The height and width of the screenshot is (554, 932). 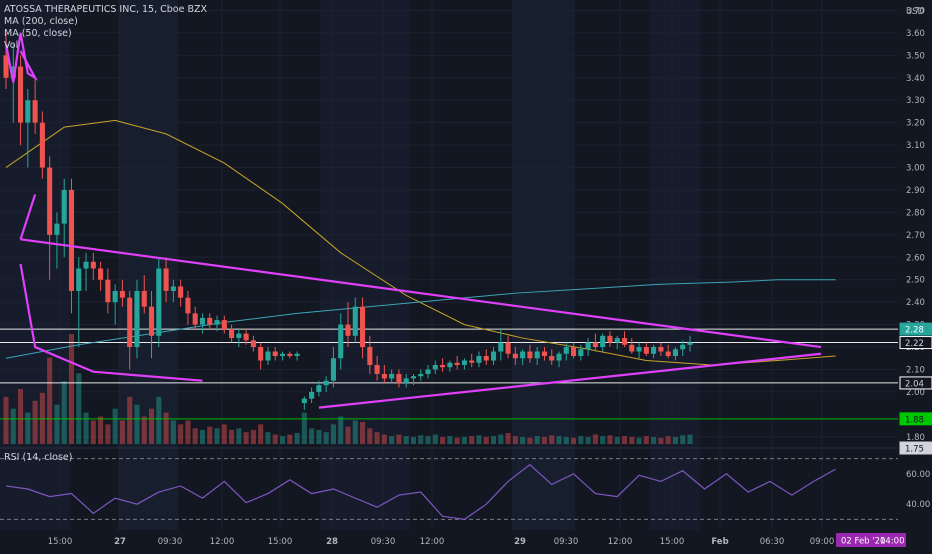 What do you see at coordinates (120, 542) in the screenshot?
I see `x-axis-label: 27` at bounding box center [120, 542].